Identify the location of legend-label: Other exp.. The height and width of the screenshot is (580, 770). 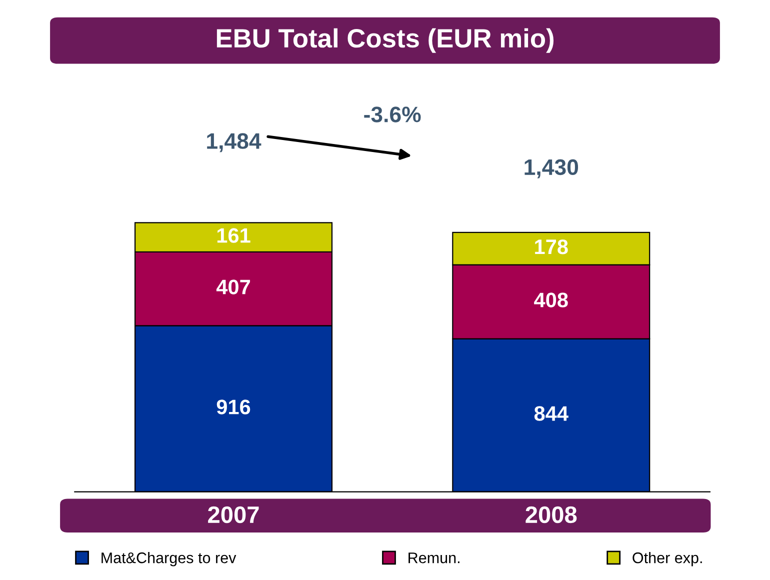
(667, 559).